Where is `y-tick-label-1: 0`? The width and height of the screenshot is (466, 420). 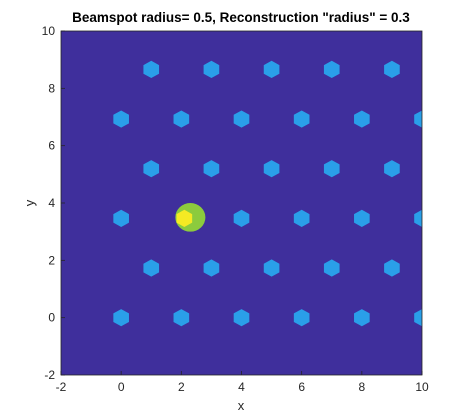
y-tick-label-1: 0 is located at coordinates (51, 318).